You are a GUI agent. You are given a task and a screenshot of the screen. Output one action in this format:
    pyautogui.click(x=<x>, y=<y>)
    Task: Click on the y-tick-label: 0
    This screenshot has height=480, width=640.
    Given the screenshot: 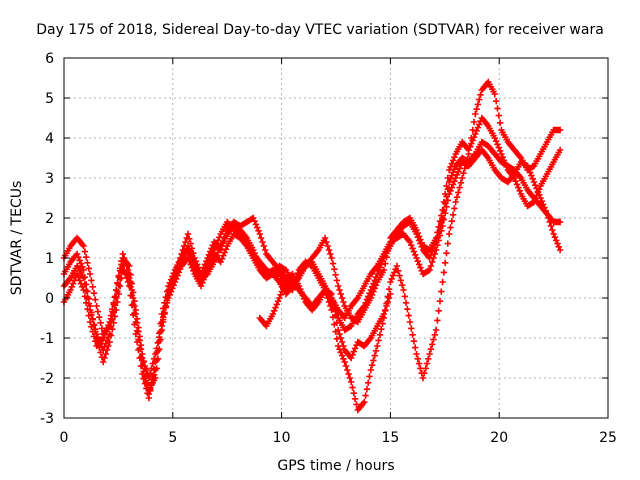 What is the action you would take?
    pyautogui.click(x=49, y=299)
    